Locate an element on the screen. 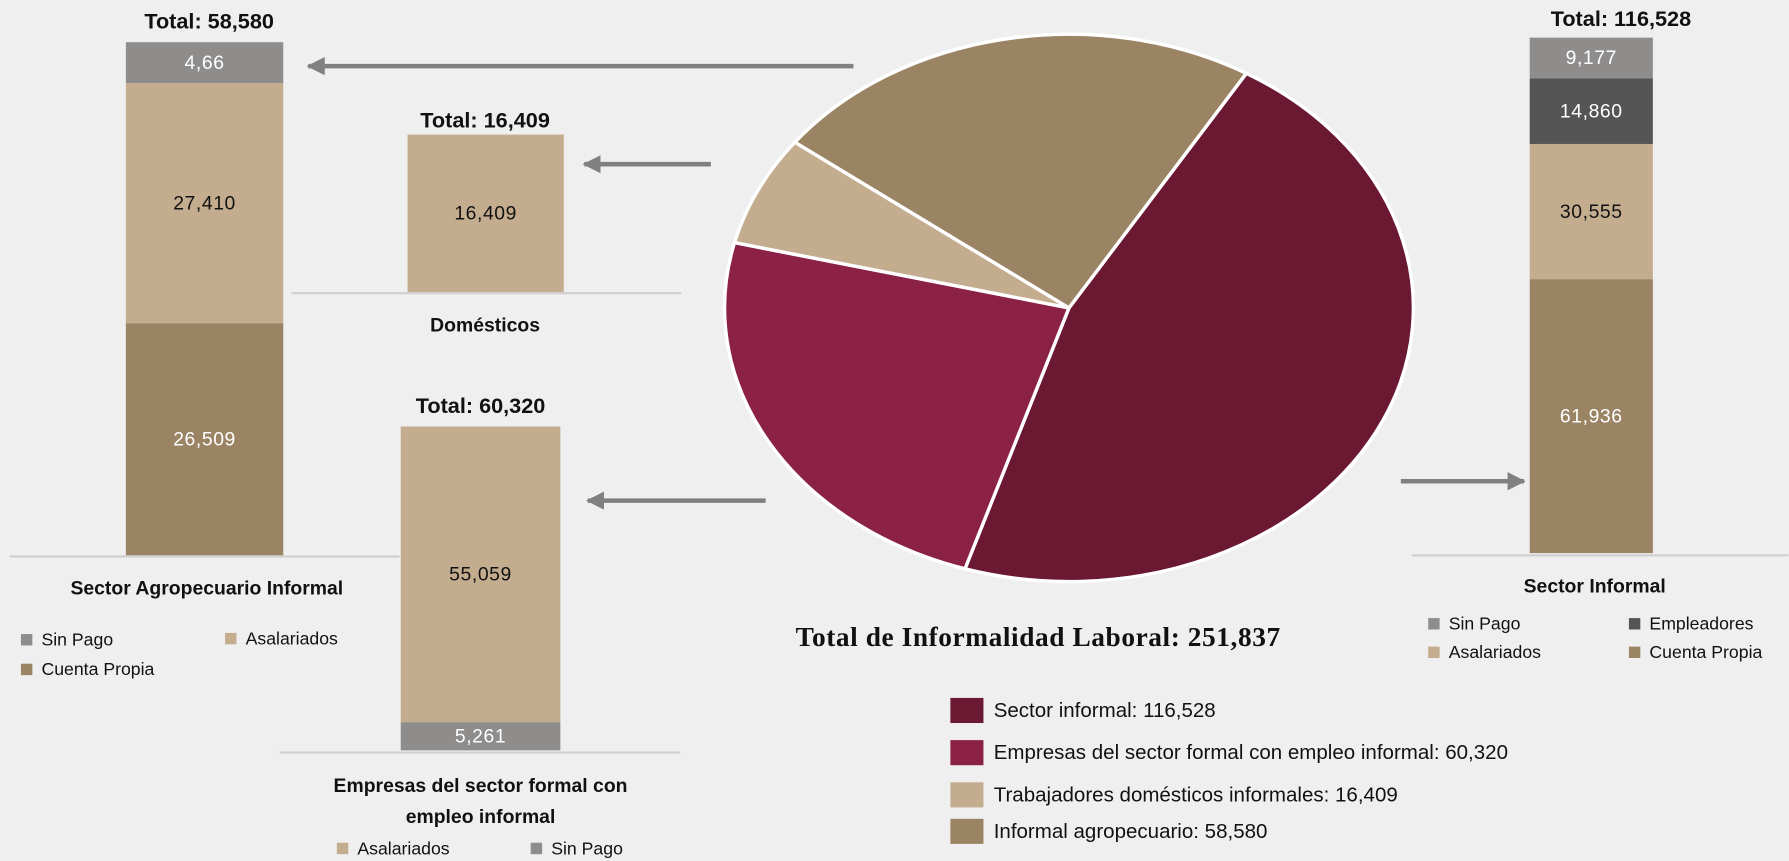 Image resolution: width=1789 pixels, height=861 pixels. x-axis-label: Sector Agropecuario Informal is located at coordinates (206, 589).